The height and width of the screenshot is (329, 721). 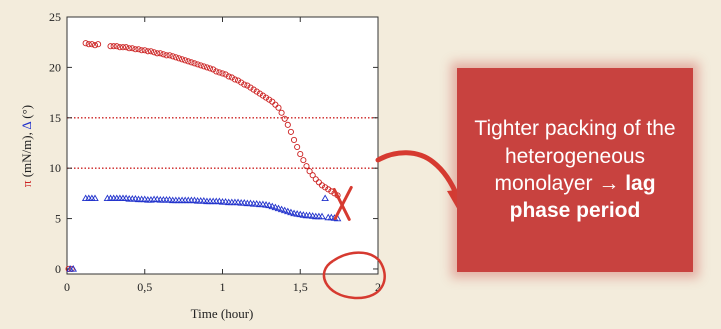 I want to click on x-tick-label: 1,5, so click(x=300, y=287).